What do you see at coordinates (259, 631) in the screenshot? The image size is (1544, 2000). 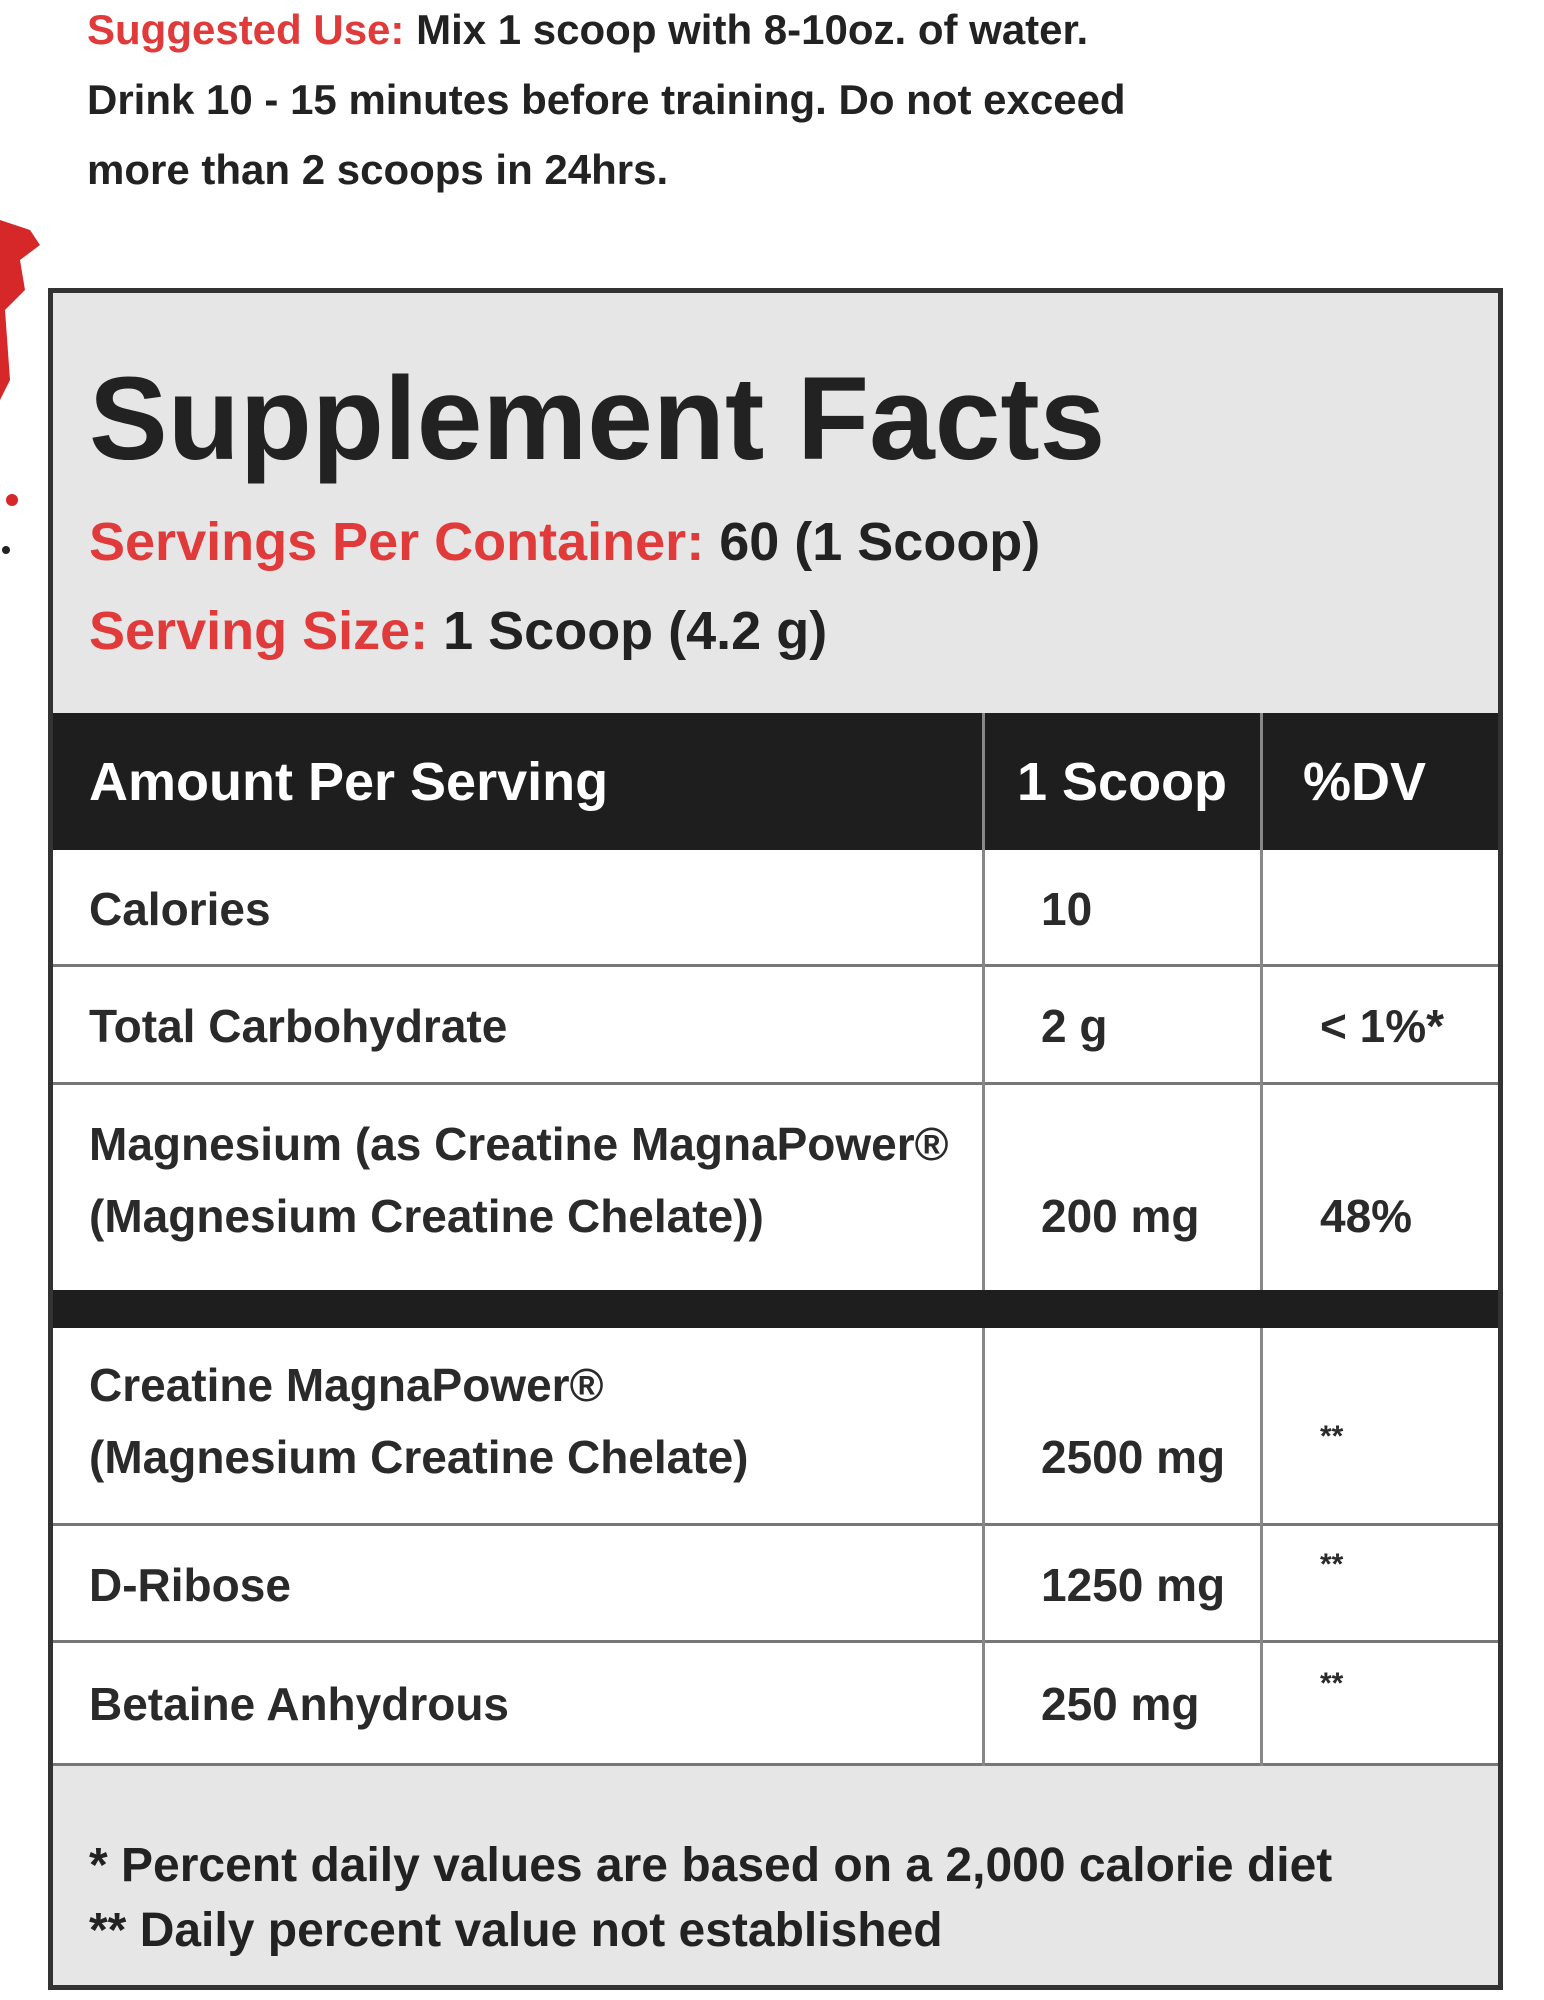 I see `label: Serving Size:` at bounding box center [259, 631].